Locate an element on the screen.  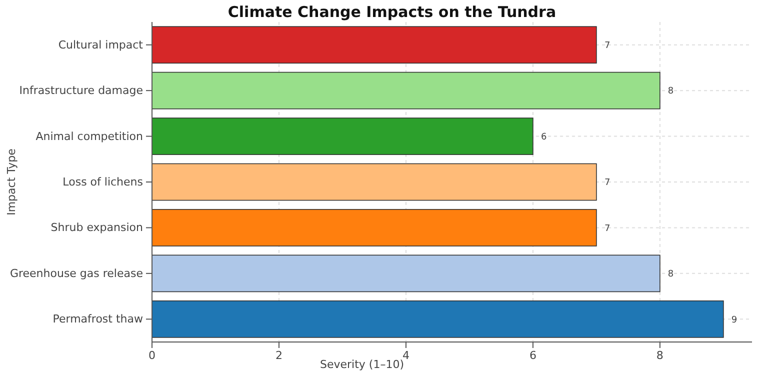
x-tick-label: 0 is located at coordinates (152, 355).